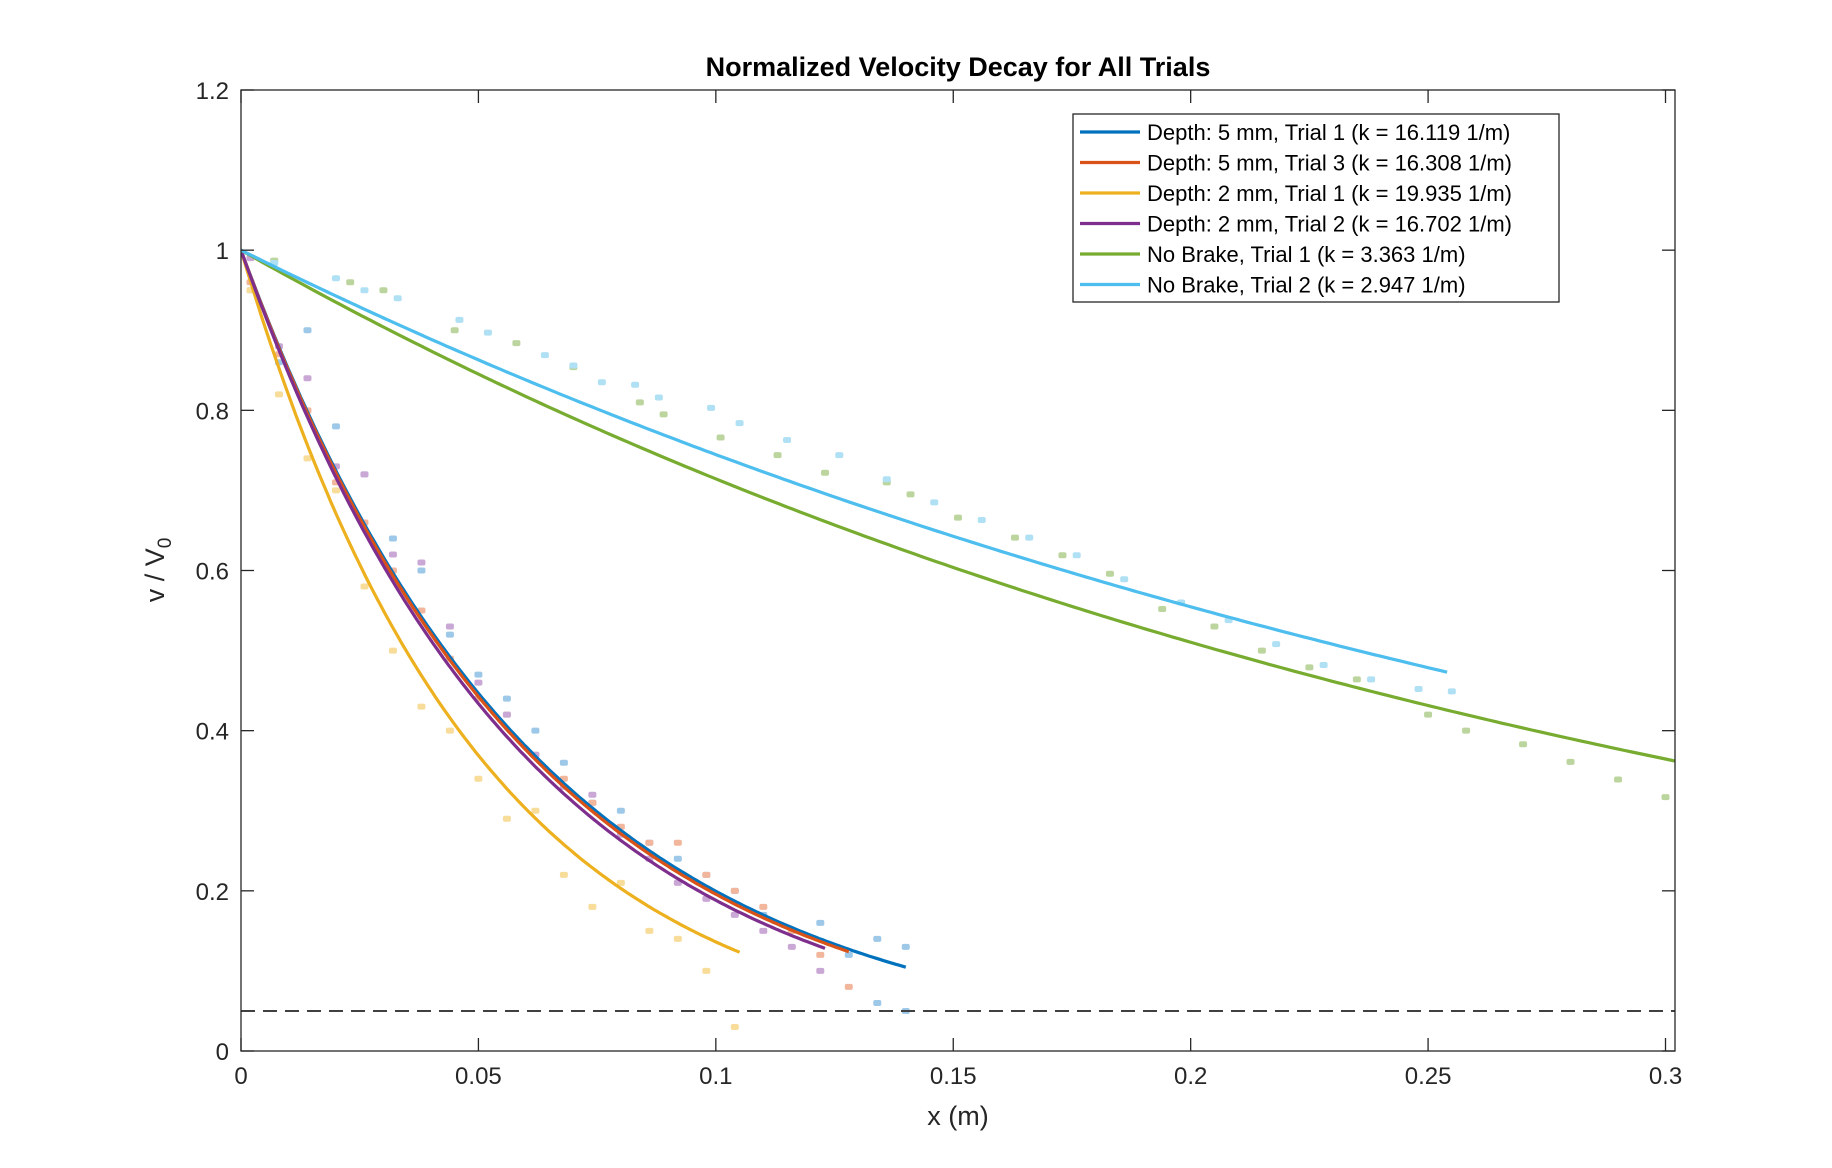 This screenshot has height=1168, width=1832. Describe the element at coordinates (1306, 285) in the screenshot. I see `legend-label-5: No Brake, Trial 2 (k = 2.947 1/m)` at that location.